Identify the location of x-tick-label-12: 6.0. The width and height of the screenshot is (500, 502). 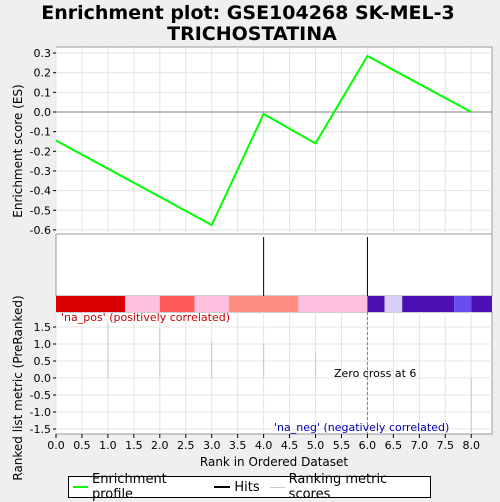
(368, 445).